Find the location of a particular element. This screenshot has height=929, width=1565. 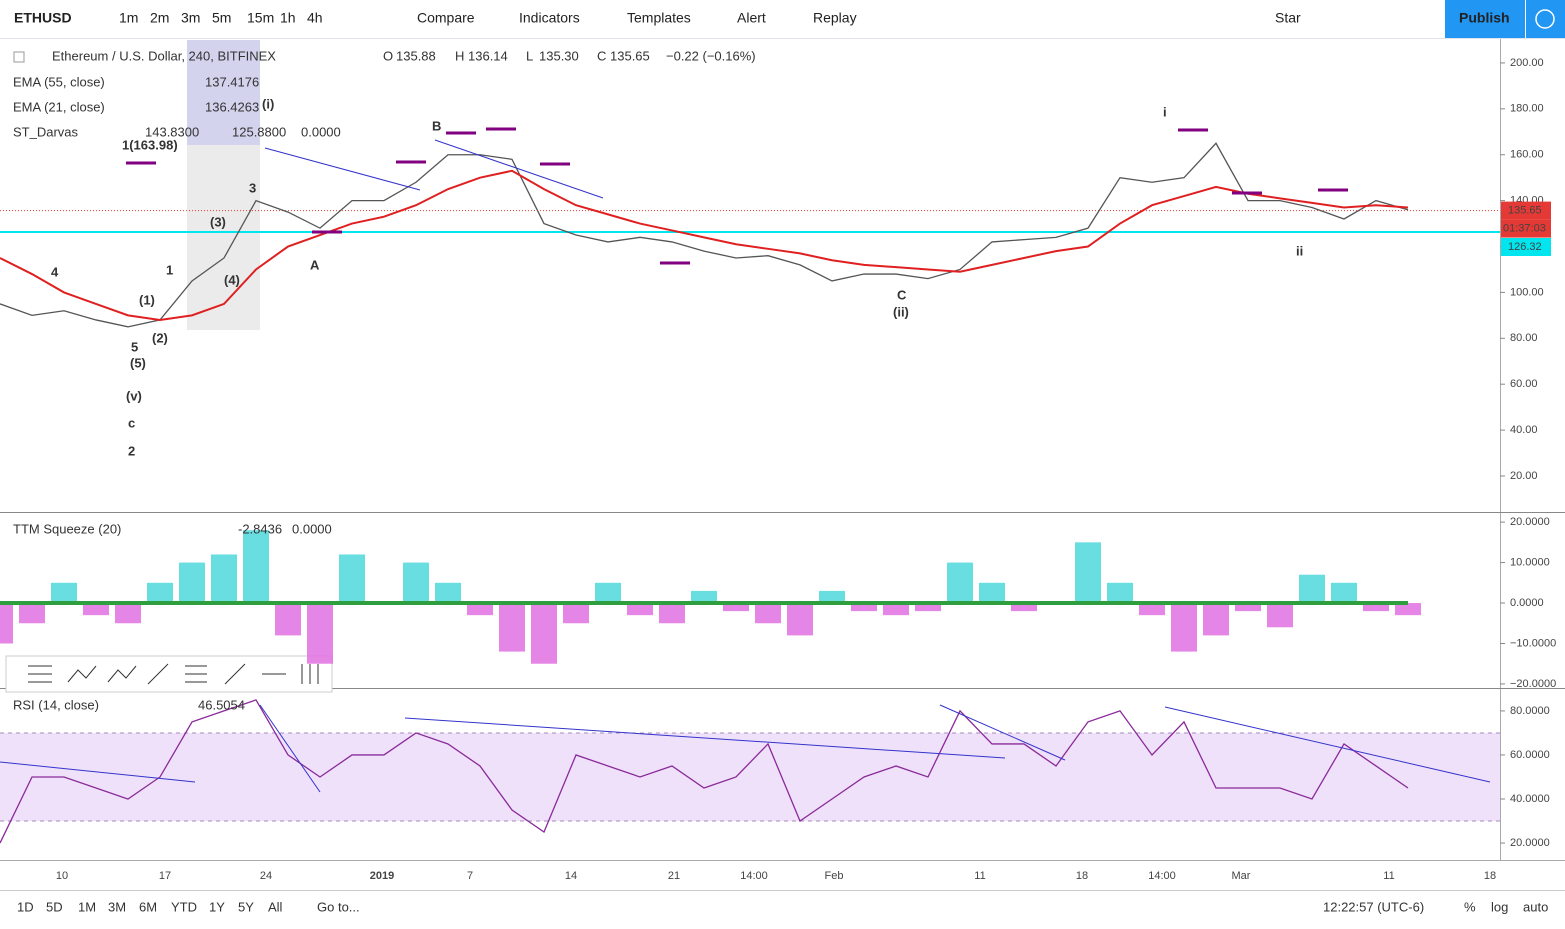

clock: 12:22:57 (UTC-6) is located at coordinates (1373, 906).